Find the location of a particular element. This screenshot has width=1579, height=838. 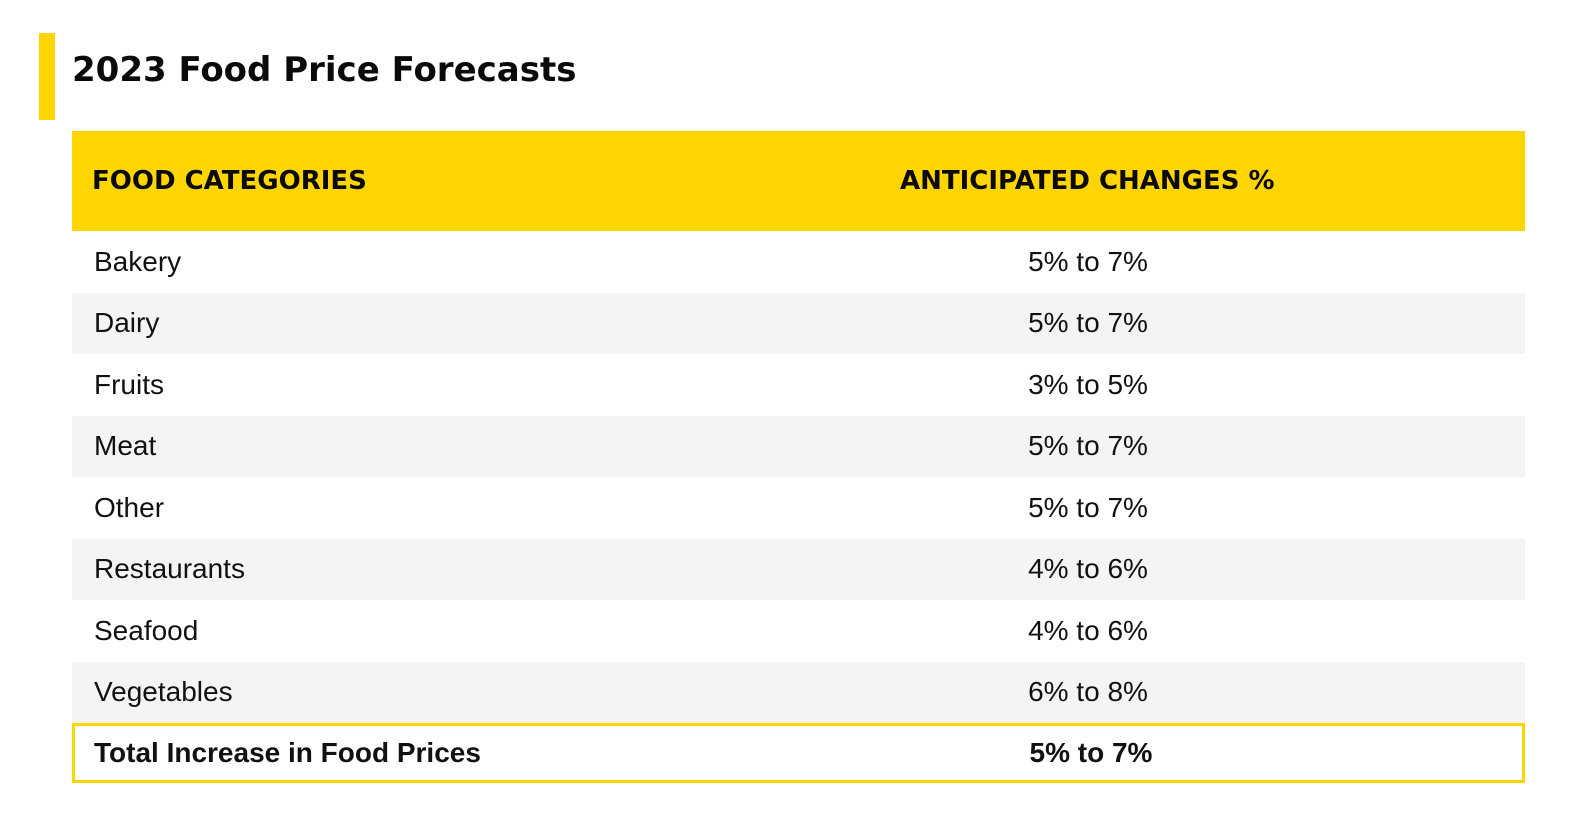

total-row: Total Increase in Food Prices 5% to 7% is located at coordinates (798, 753).